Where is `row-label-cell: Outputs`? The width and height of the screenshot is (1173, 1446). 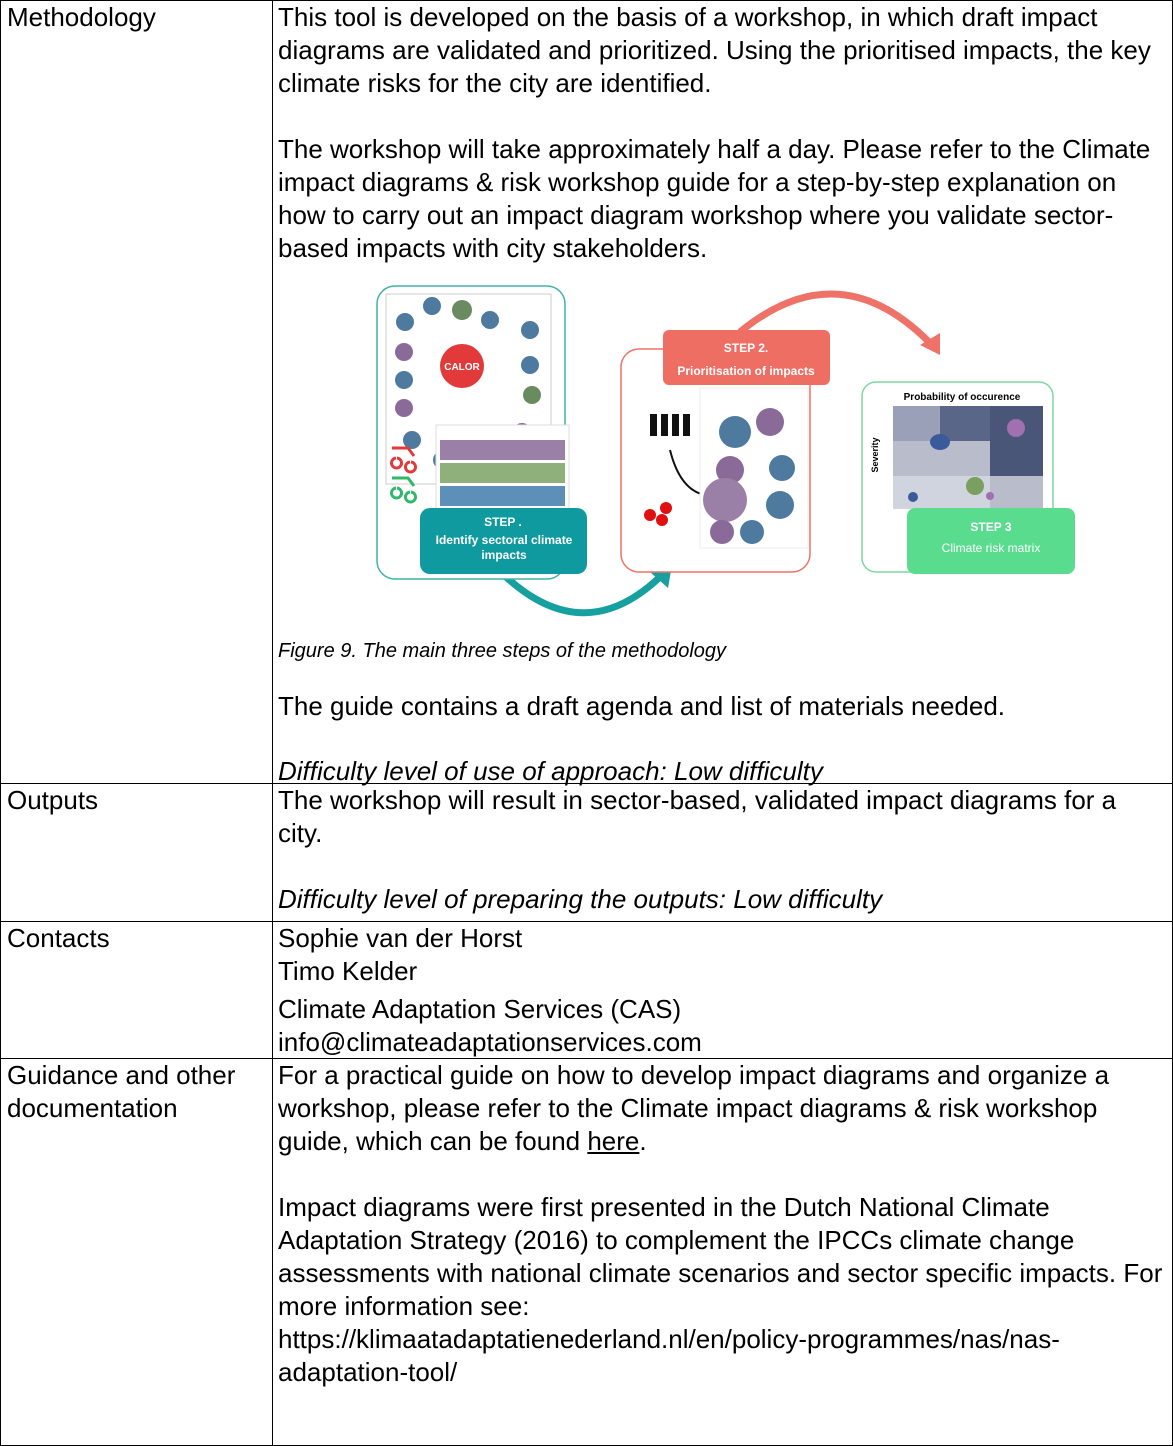 row-label-cell: Outputs is located at coordinates (136, 852).